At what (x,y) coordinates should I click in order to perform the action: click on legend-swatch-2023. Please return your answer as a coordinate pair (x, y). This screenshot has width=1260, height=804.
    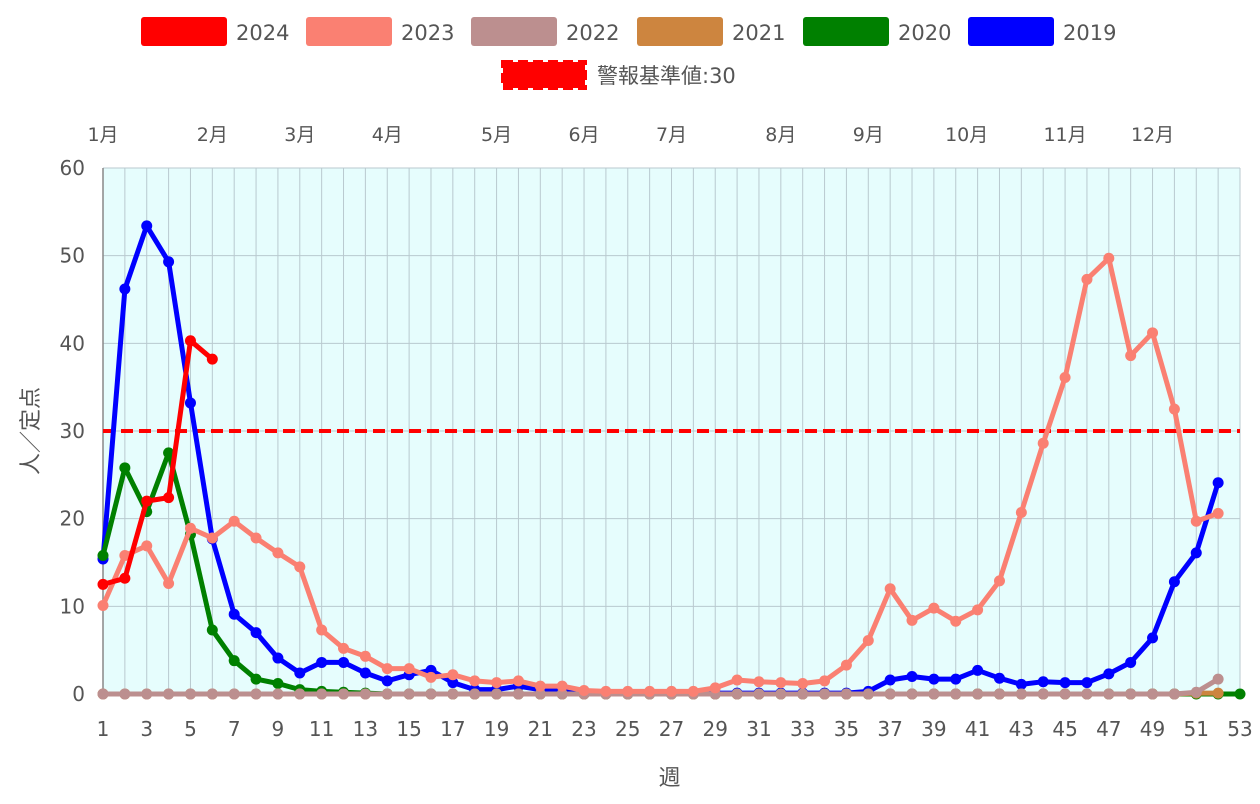
    Looking at the image, I should click on (349, 31).